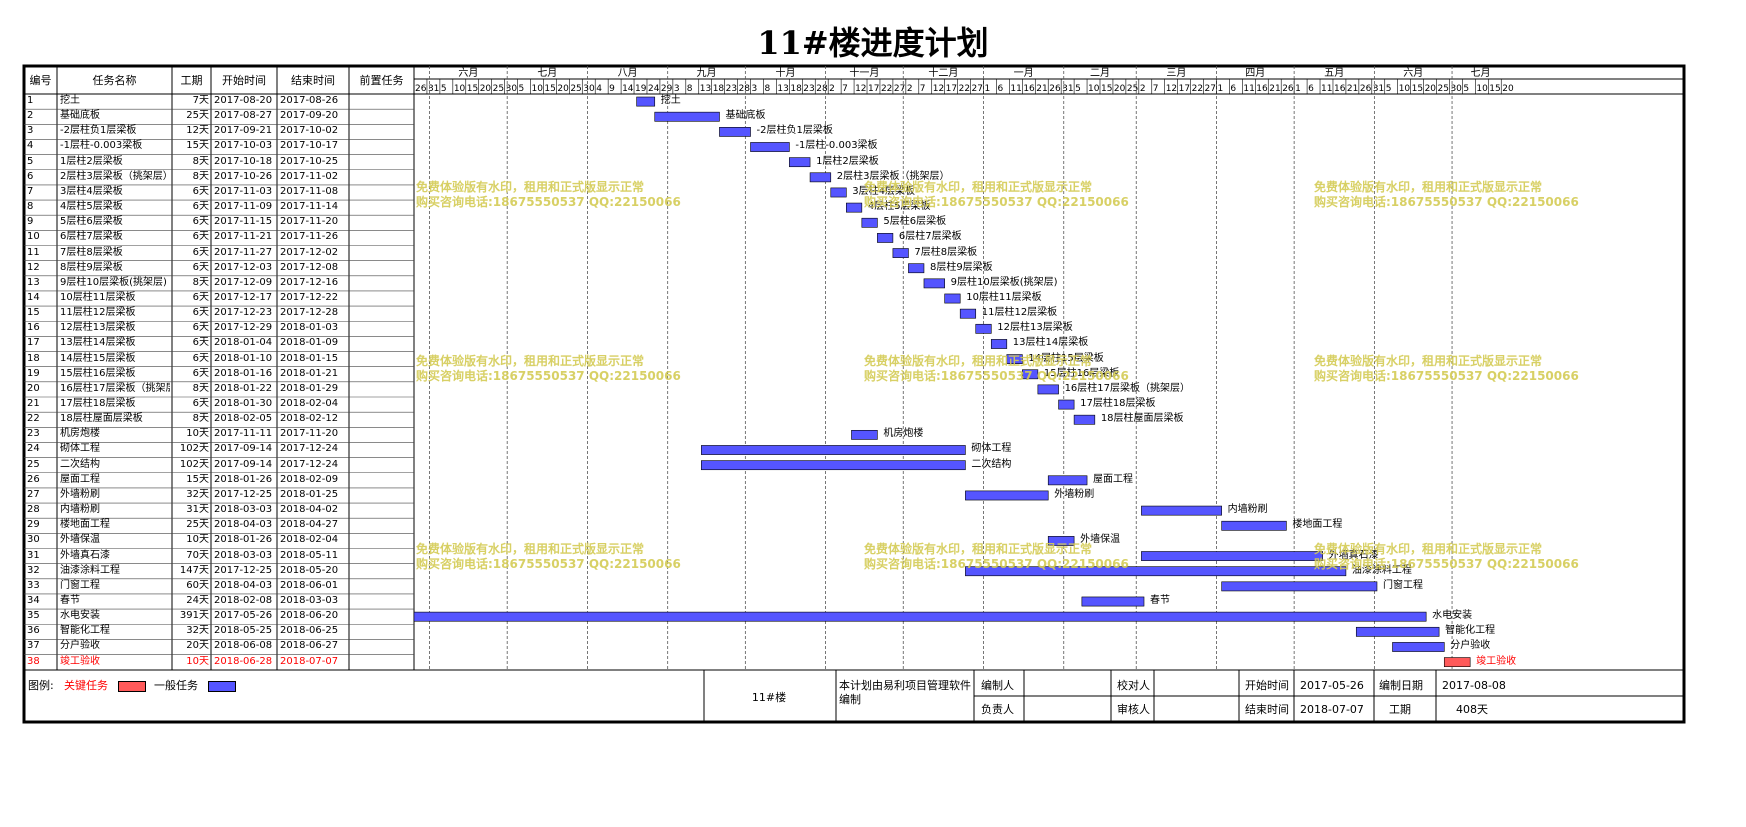 The image size is (1746, 827). I want to click on task-start: 2017-09-21, so click(243, 131).